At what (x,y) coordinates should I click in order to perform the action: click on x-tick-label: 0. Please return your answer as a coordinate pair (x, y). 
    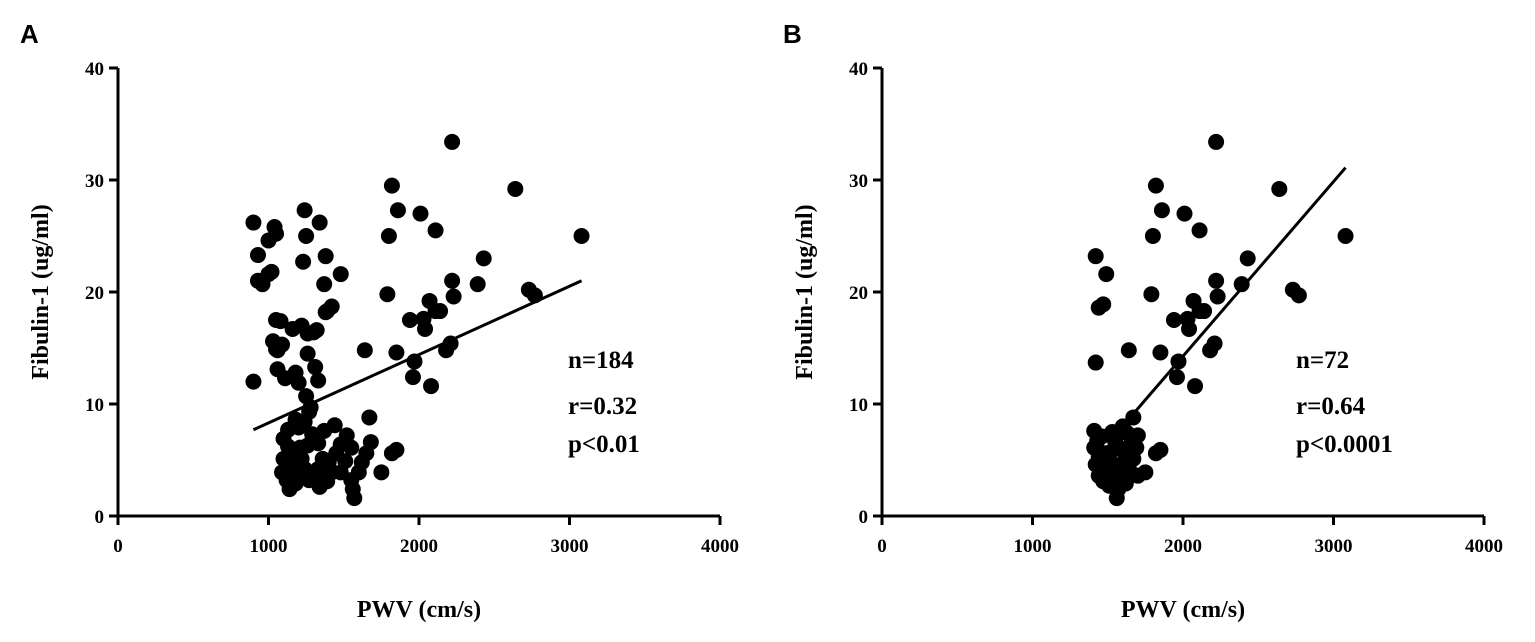
    Looking at the image, I should click on (882, 546).